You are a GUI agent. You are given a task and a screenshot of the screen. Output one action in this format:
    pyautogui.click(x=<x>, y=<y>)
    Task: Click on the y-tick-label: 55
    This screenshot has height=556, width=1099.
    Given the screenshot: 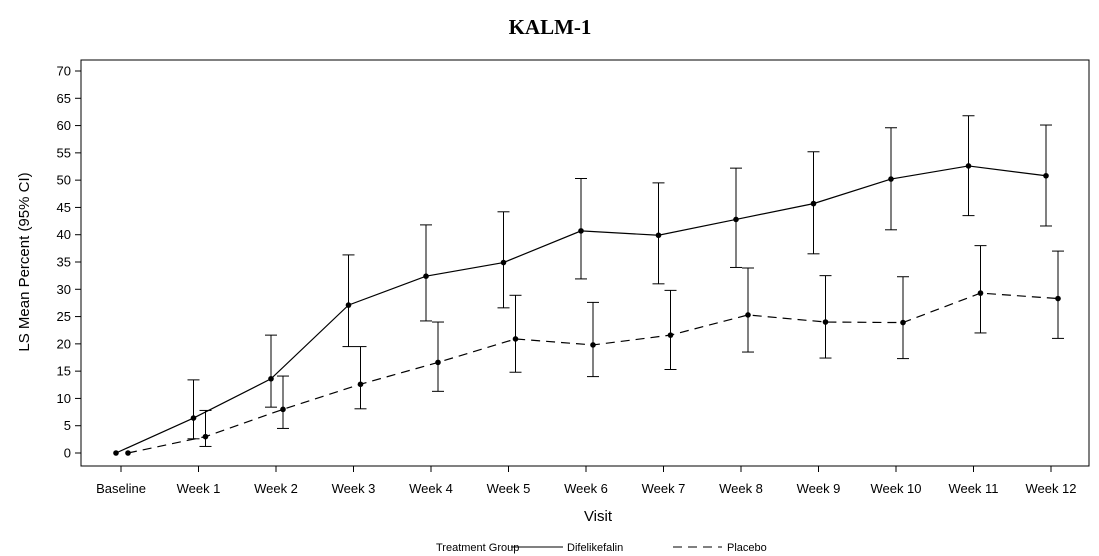 What is the action you would take?
    pyautogui.click(x=64, y=152)
    